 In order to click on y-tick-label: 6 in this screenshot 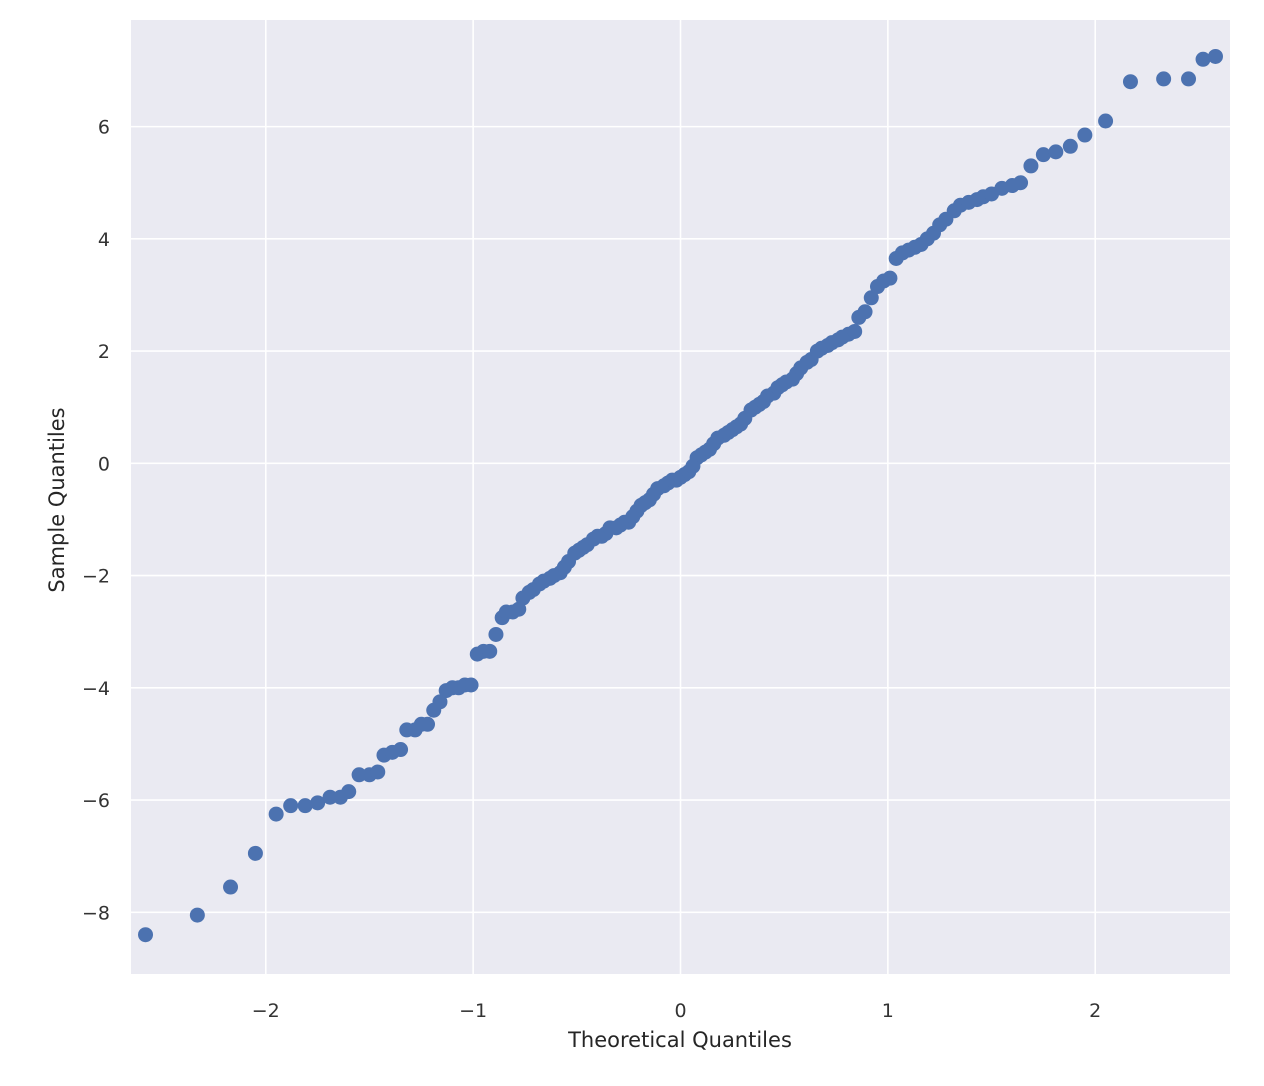, I will do `click(104, 128)`.